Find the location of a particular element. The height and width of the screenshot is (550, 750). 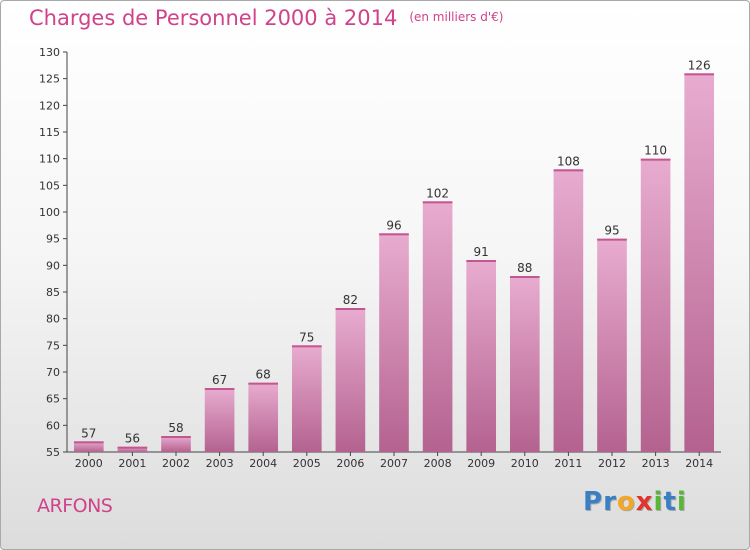

bar-value-label: 126 is located at coordinates (699, 65).